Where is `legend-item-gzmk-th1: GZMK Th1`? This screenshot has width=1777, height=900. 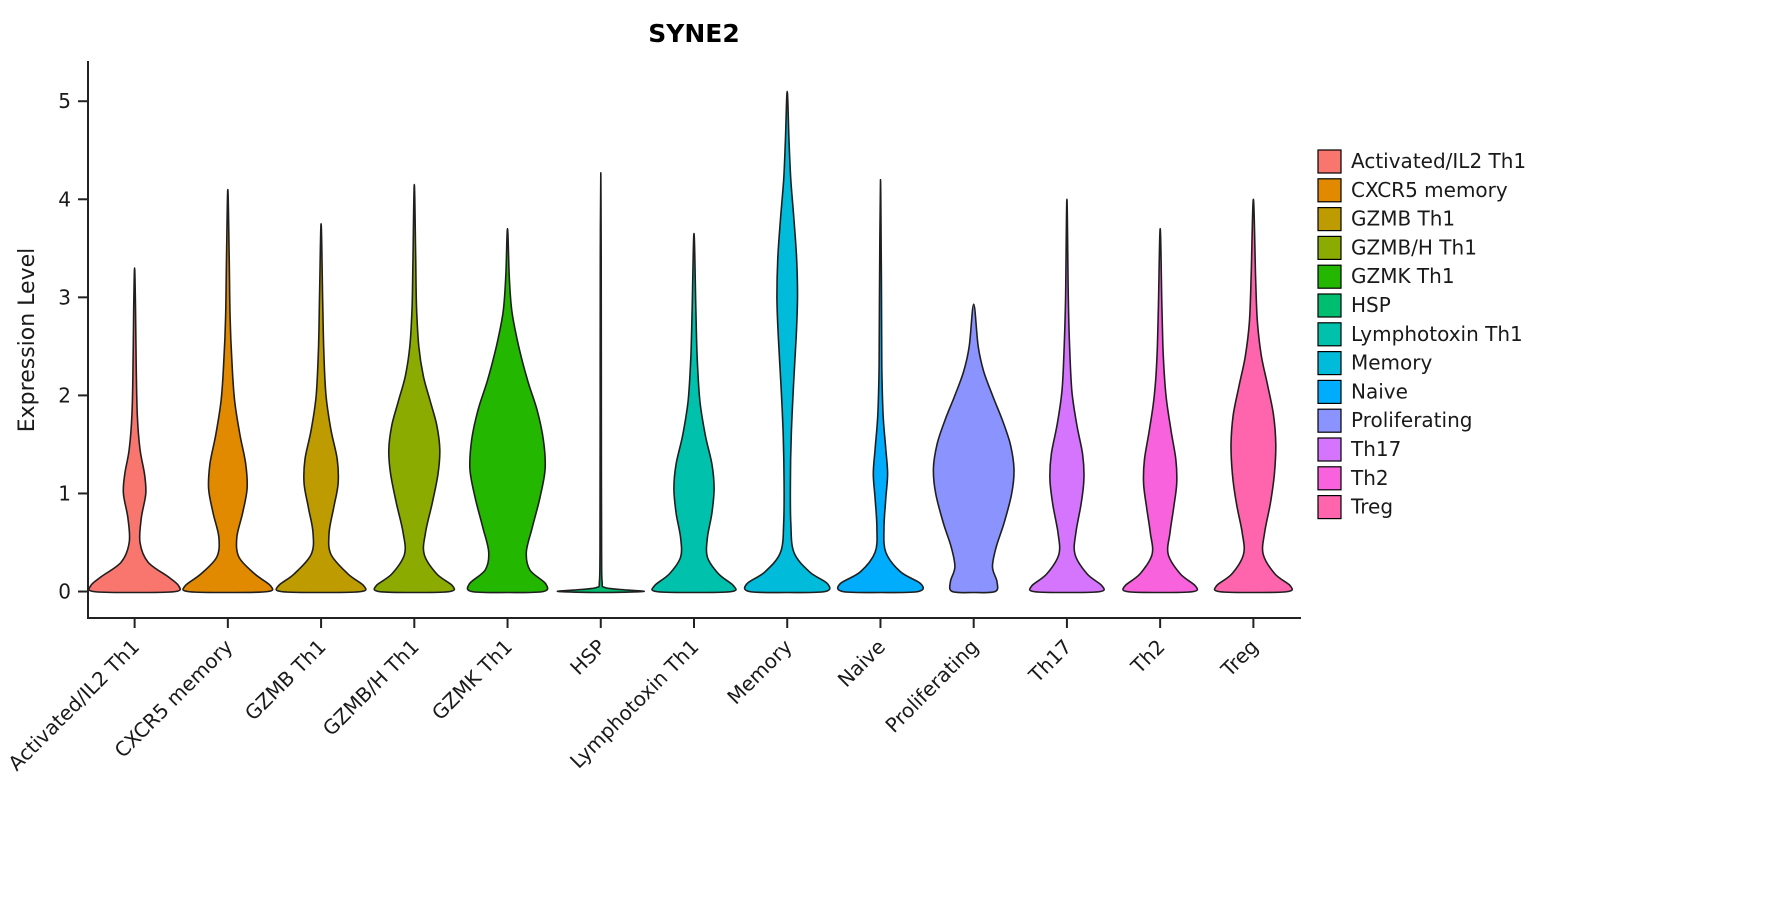 legend-item-gzmk-th1: GZMK Th1 is located at coordinates (1386, 276).